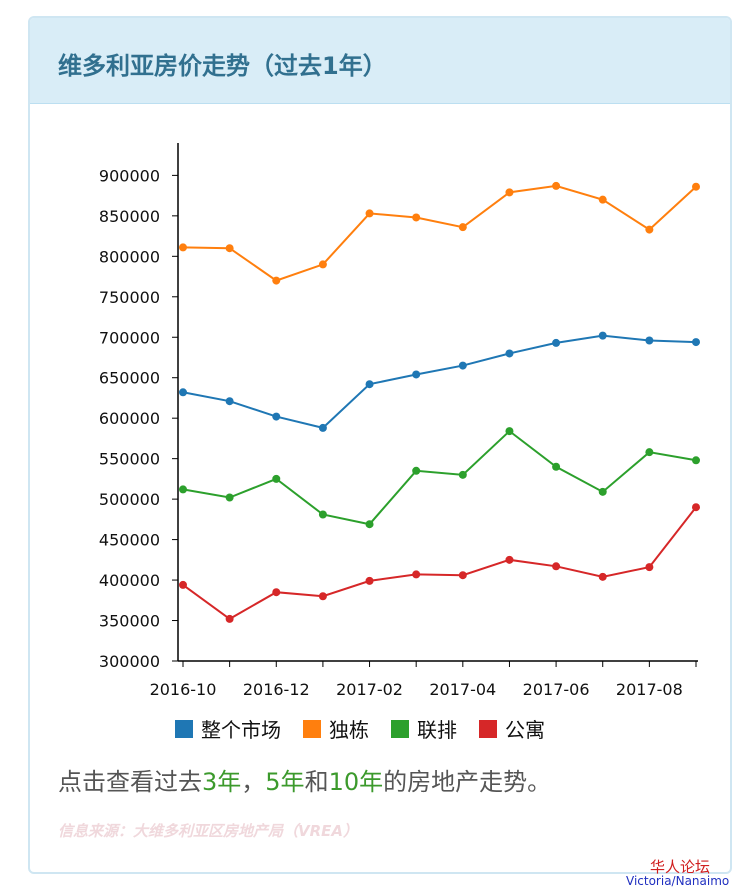 The height and width of the screenshot is (892, 754). Describe the element at coordinates (129, 418) in the screenshot. I see `y-tick-label: 600000` at that location.